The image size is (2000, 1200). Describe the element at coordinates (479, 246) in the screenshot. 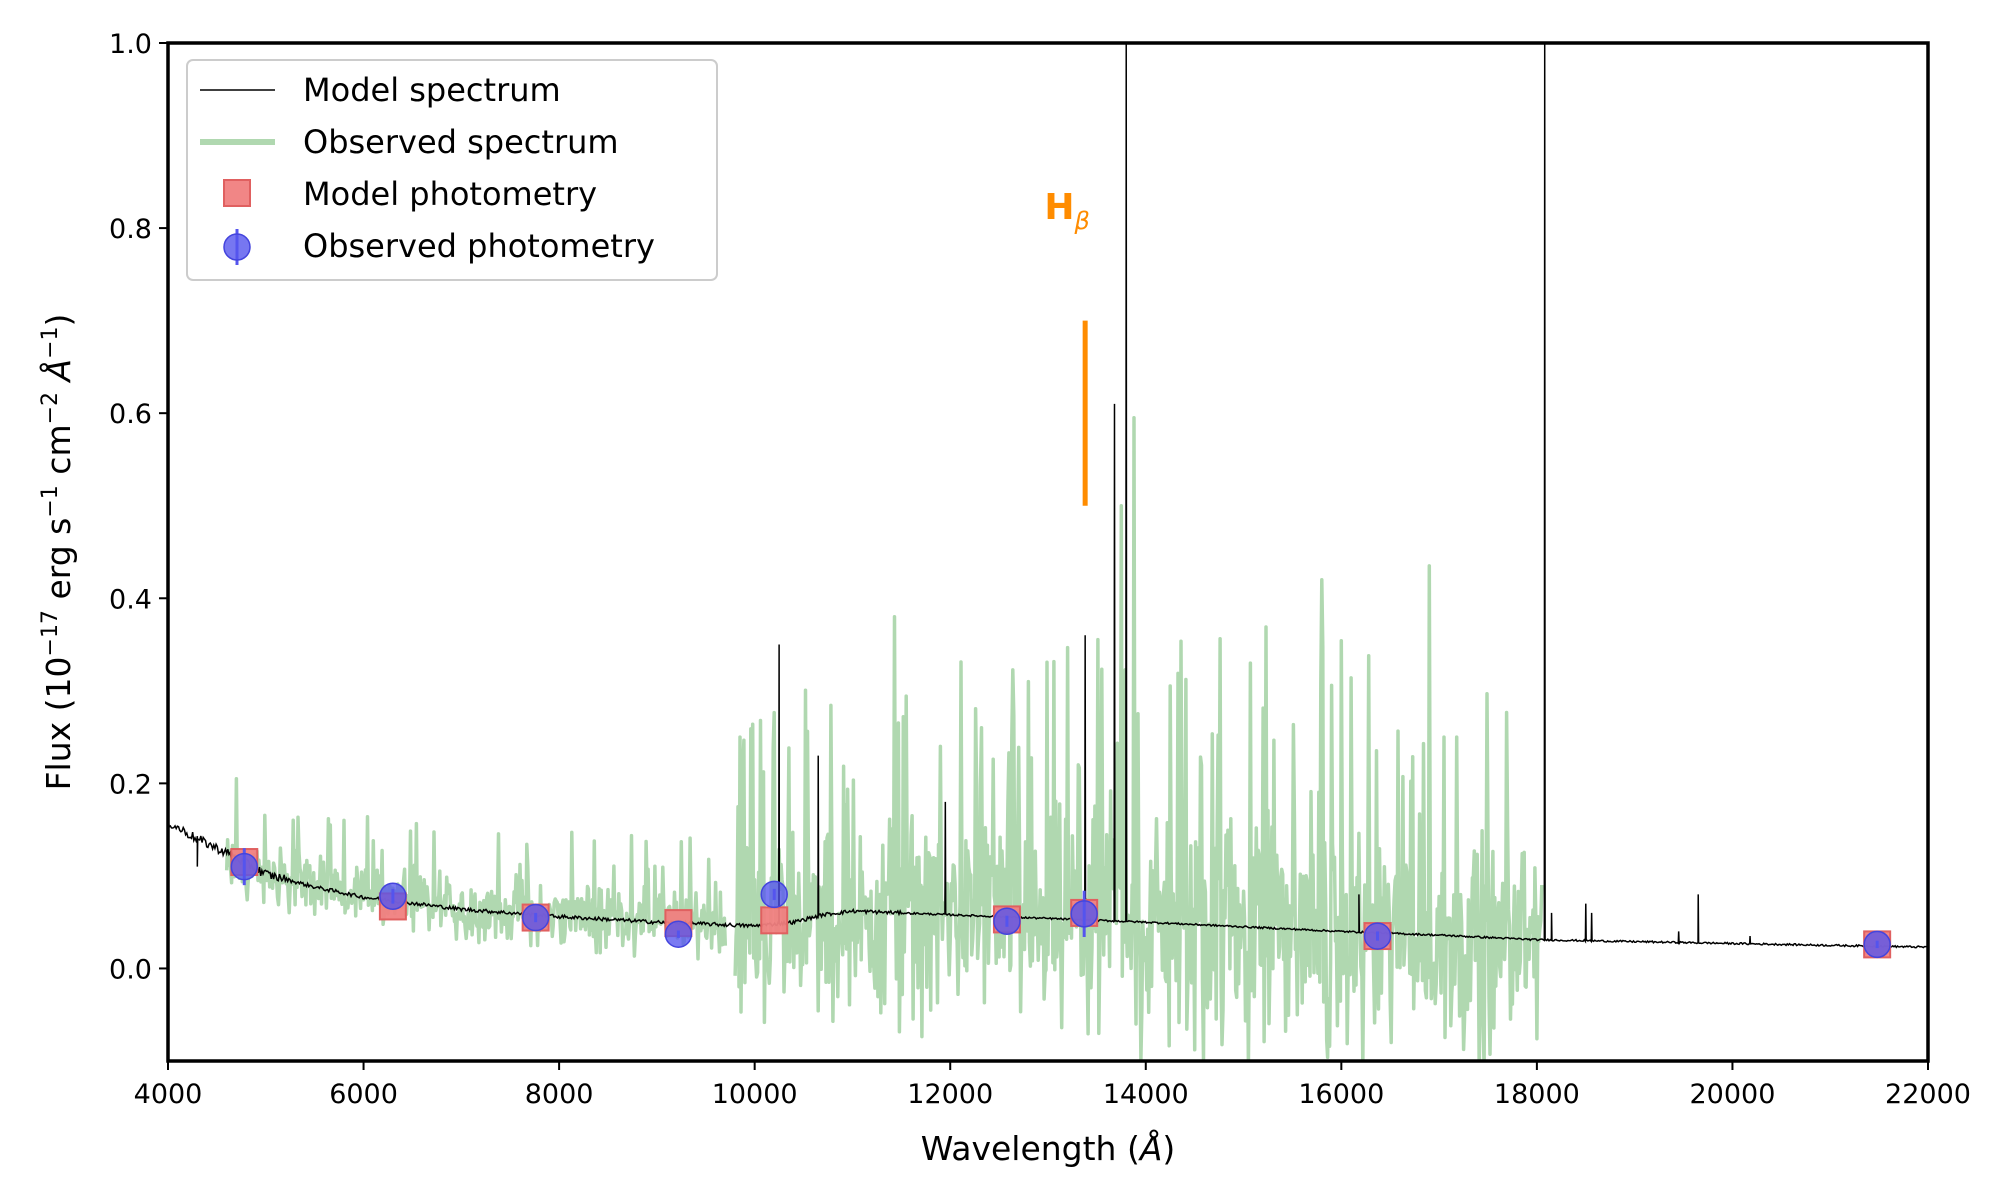

I see `legend-observed-photometry-label: Observed photometry` at that location.